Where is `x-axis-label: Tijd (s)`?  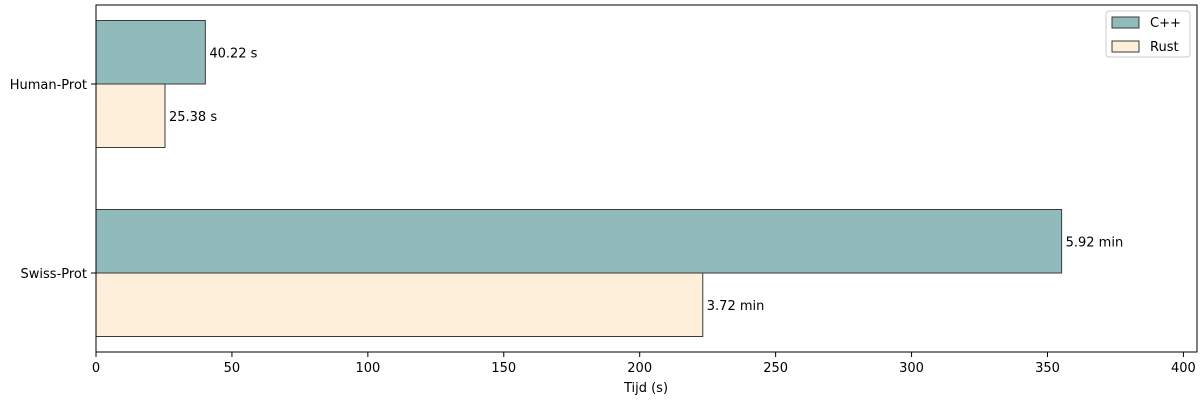
x-axis-label: Tijd (s) is located at coordinates (645, 388).